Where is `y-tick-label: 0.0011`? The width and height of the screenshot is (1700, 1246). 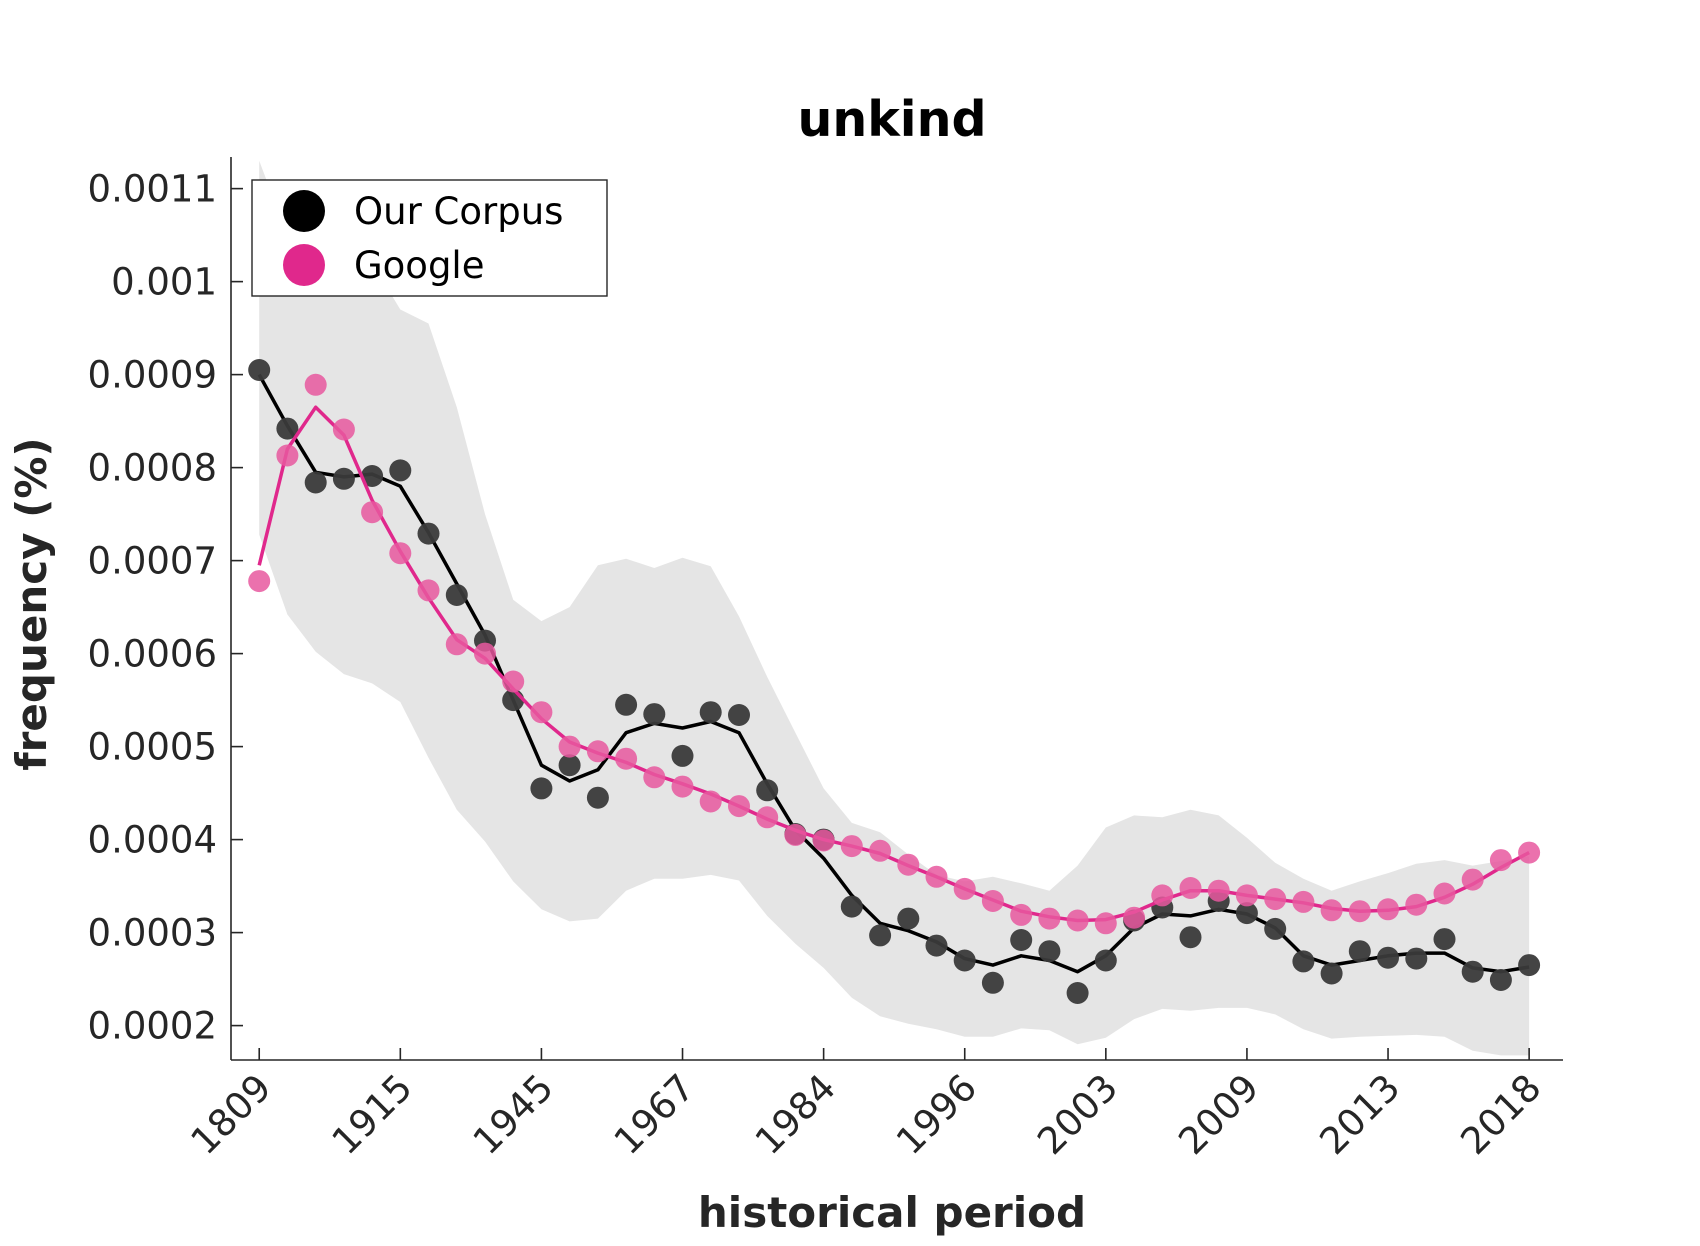 y-tick-label: 0.0011 is located at coordinates (152, 189).